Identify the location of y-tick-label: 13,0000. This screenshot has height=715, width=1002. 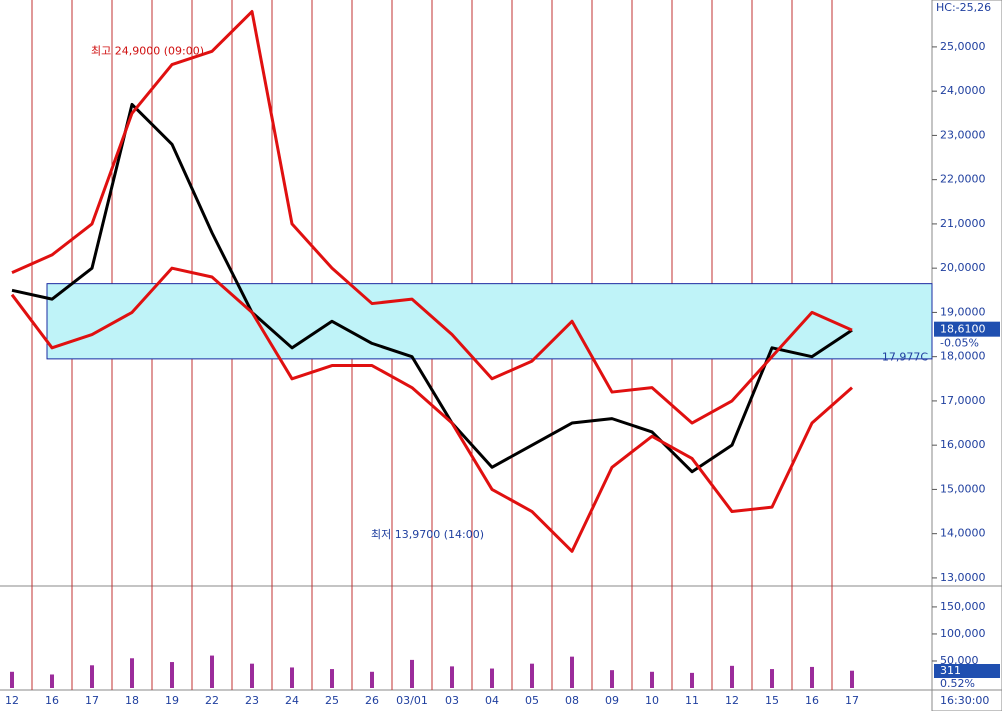
(963, 577).